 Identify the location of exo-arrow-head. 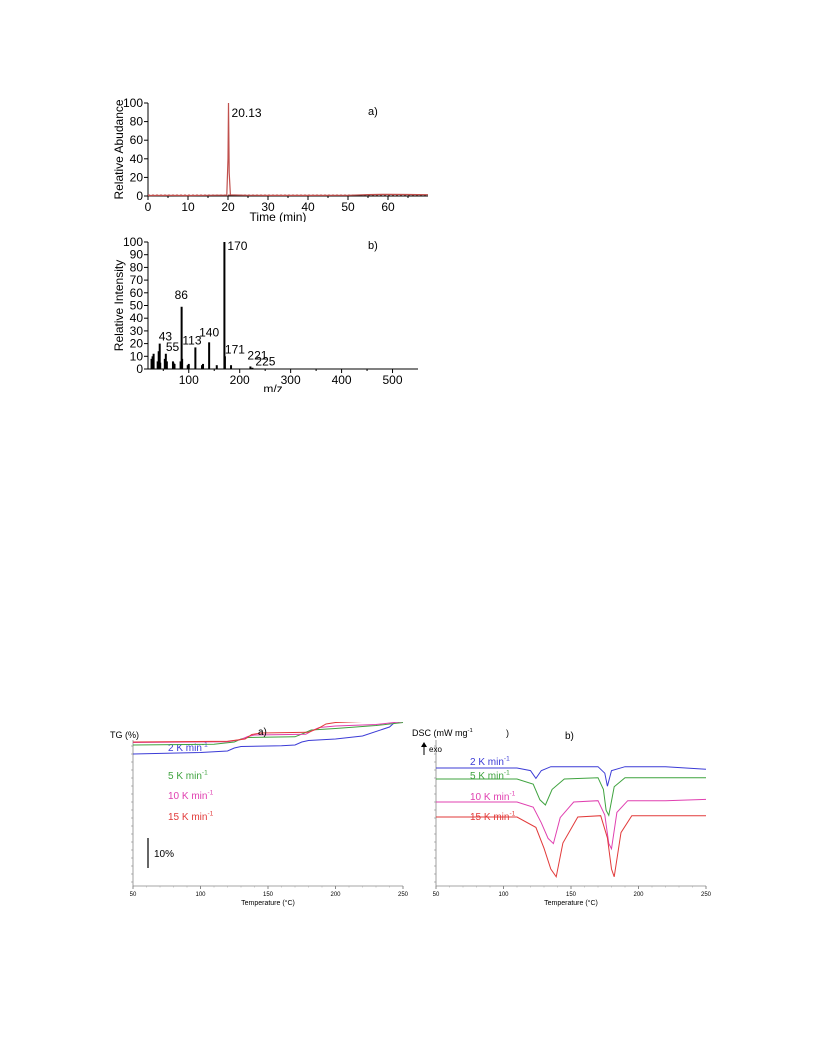
(424, 744).